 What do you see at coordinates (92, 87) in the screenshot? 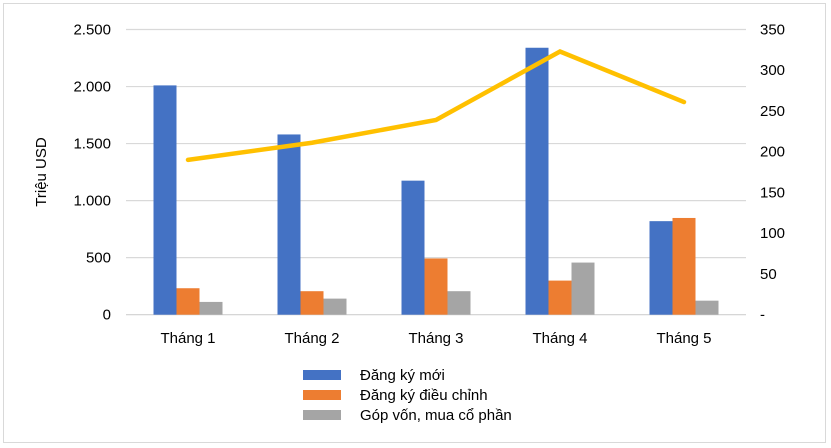
I see `y-tick-label: 2.000` at bounding box center [92, 87].